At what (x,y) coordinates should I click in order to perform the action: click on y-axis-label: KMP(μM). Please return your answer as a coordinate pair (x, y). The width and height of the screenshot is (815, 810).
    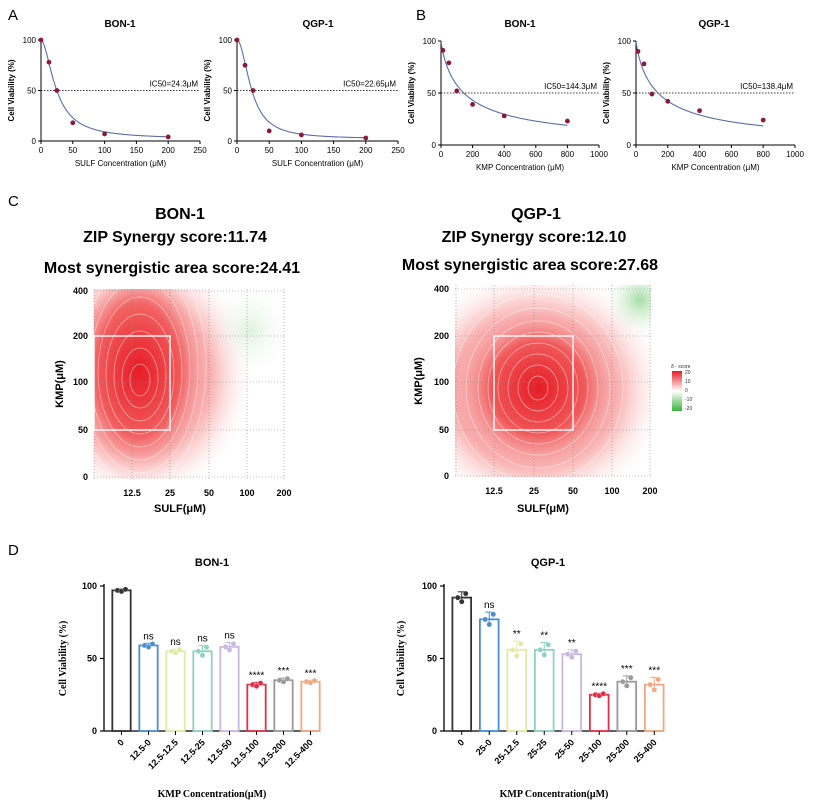
    Looking at the image, I should click on (60, 384).